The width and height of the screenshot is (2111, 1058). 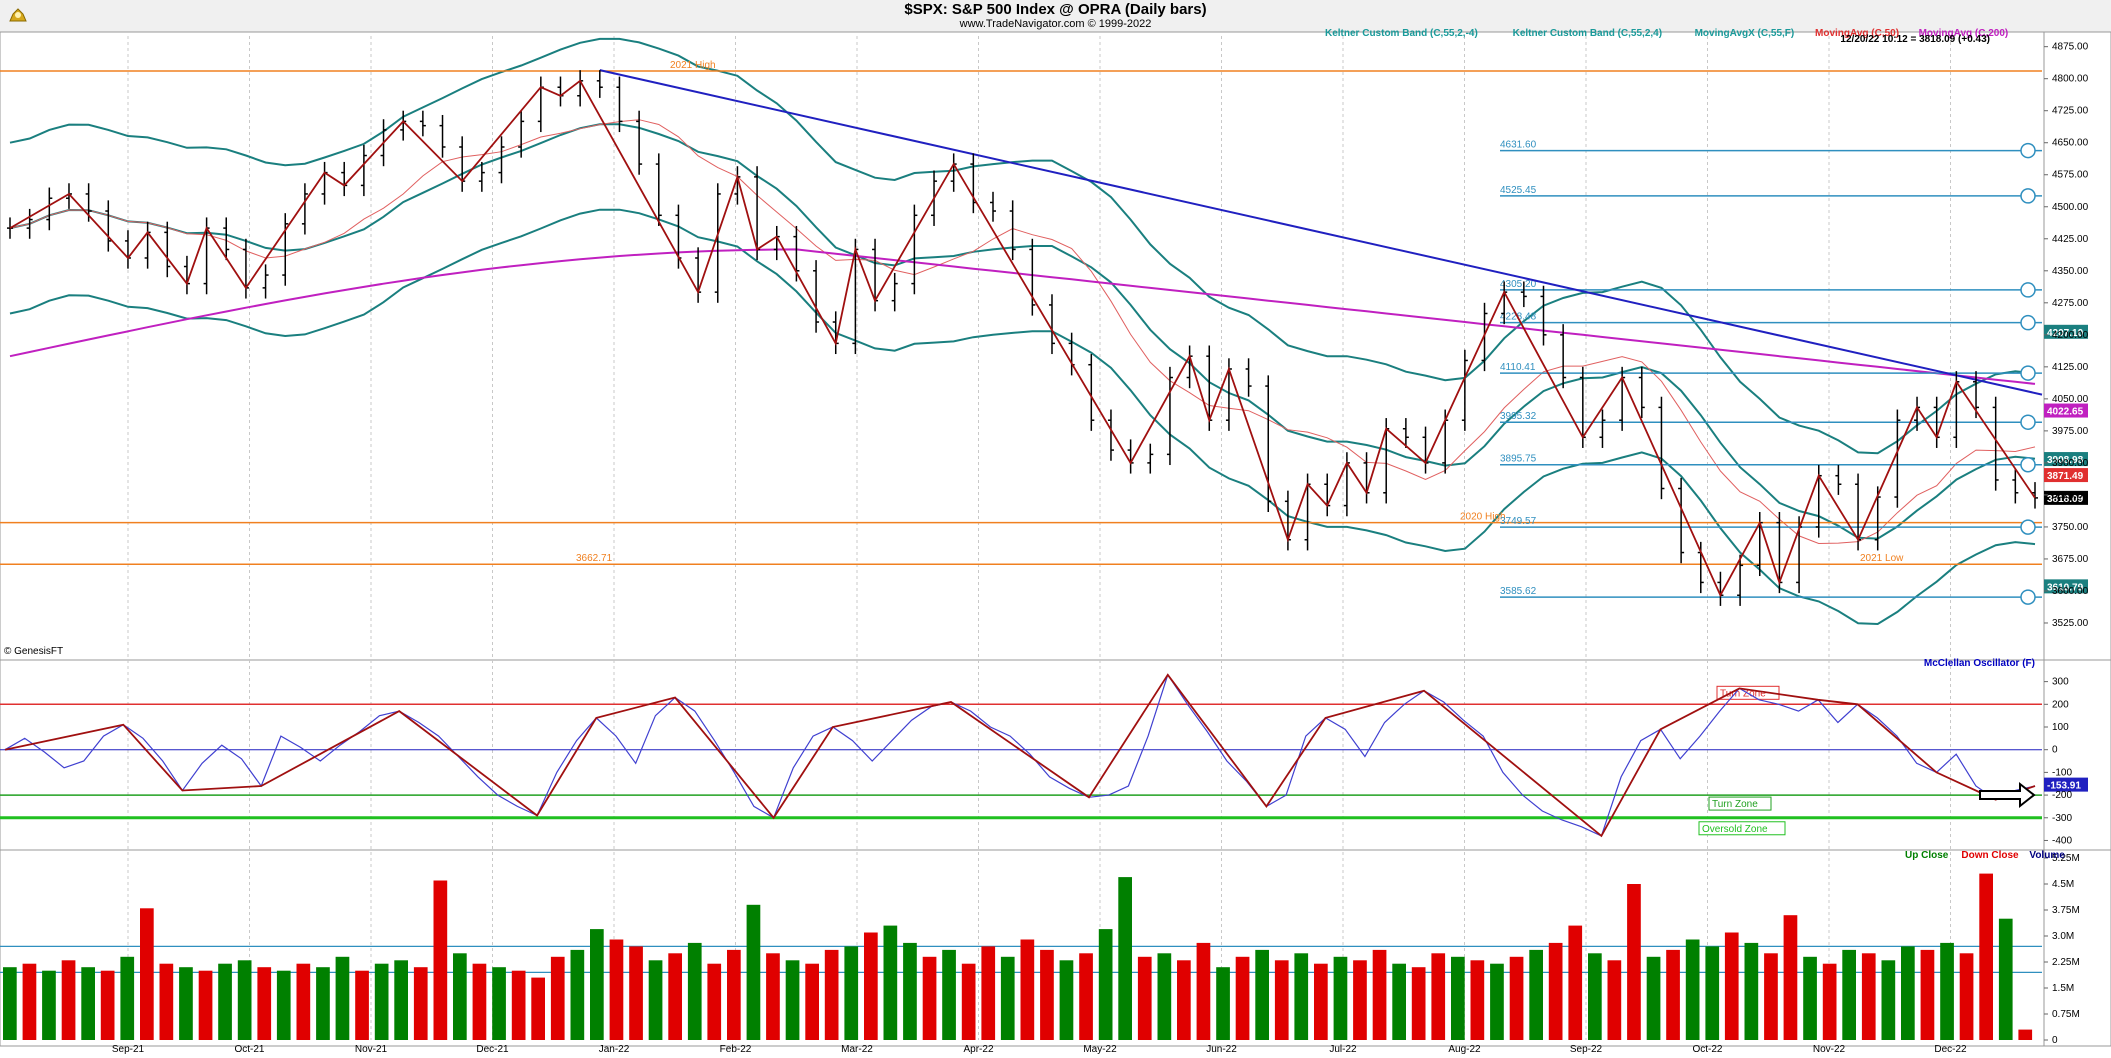 I want to click on level-label: 3995.32, so click(x=1518, y=416).